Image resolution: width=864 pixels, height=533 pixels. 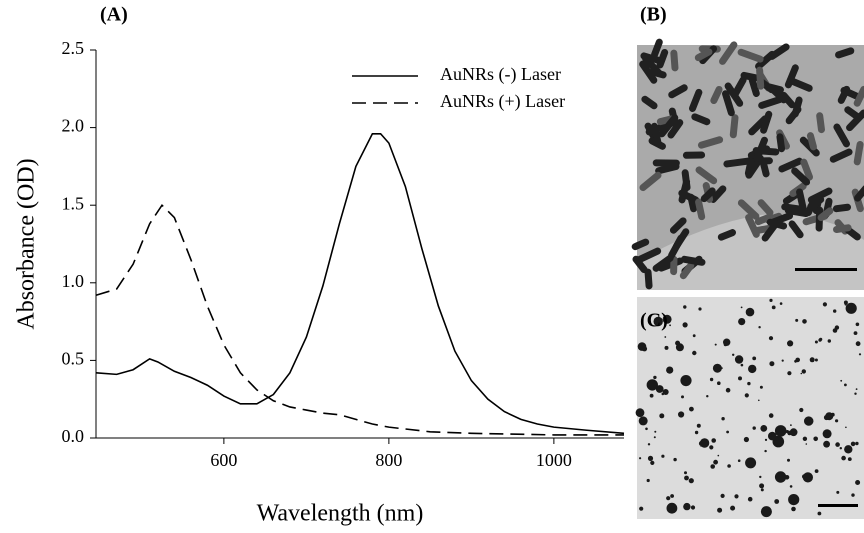 I want to click on x-tick-label: 1000, so click(x=554, y=460).